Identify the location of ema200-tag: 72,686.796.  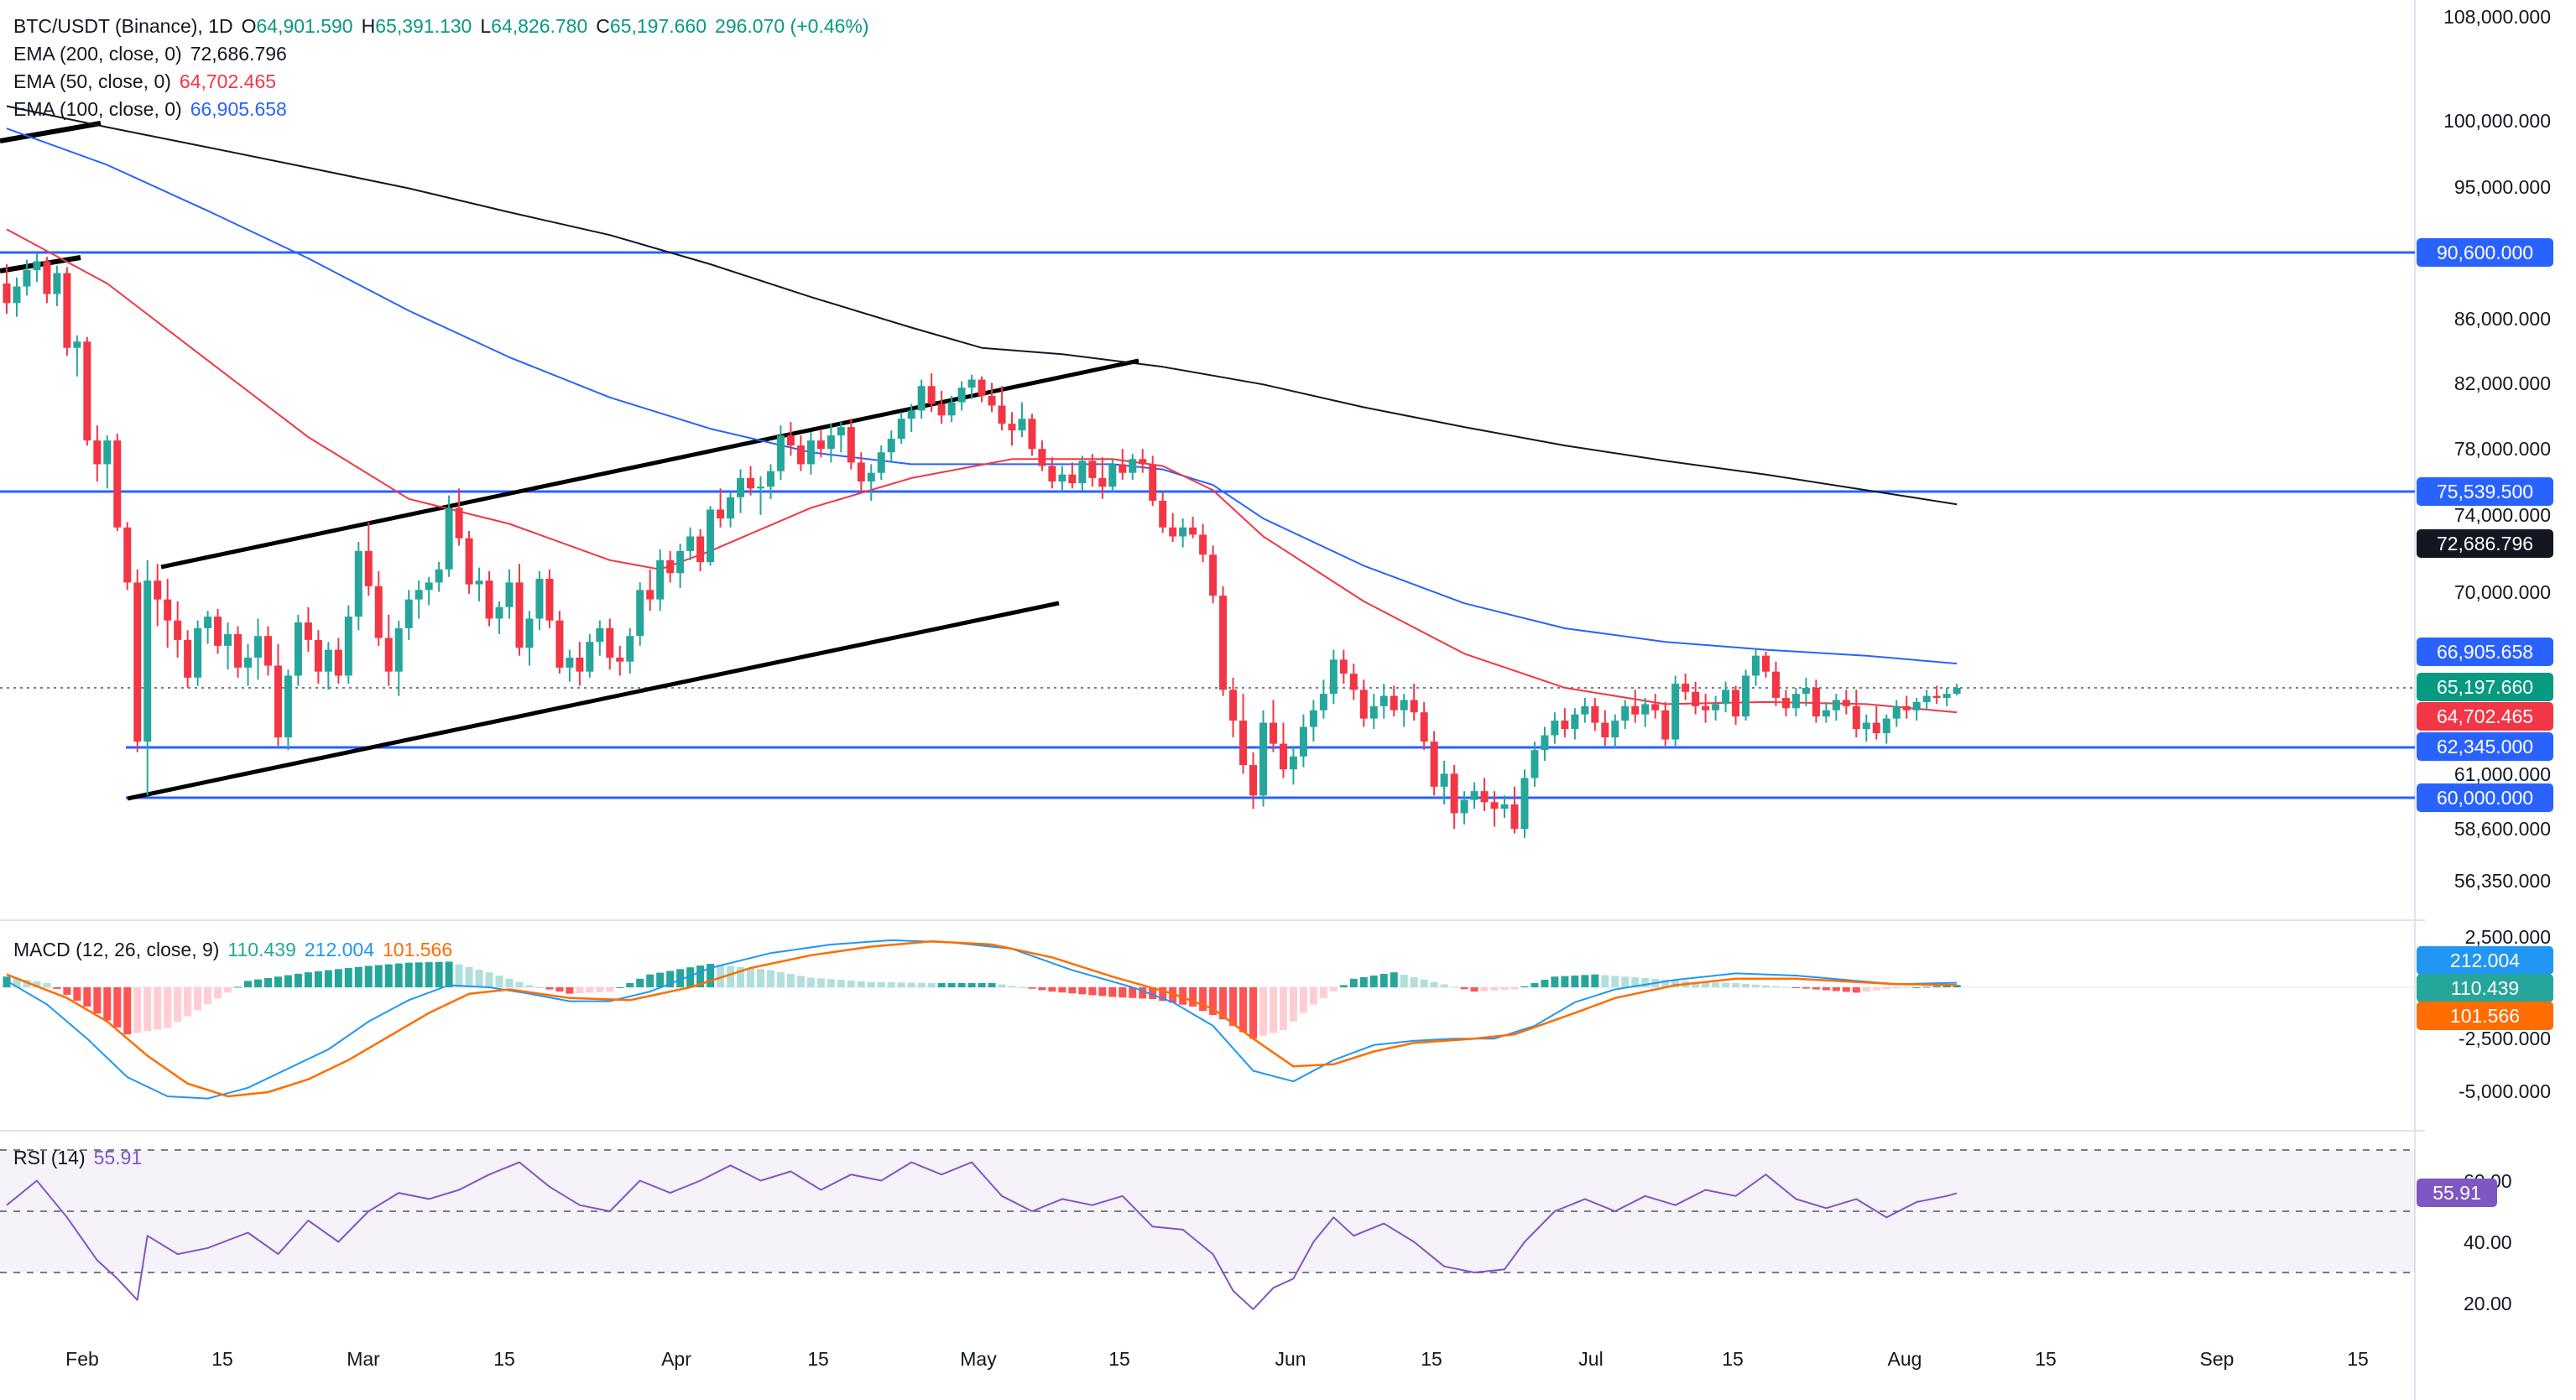
(2485, 543).